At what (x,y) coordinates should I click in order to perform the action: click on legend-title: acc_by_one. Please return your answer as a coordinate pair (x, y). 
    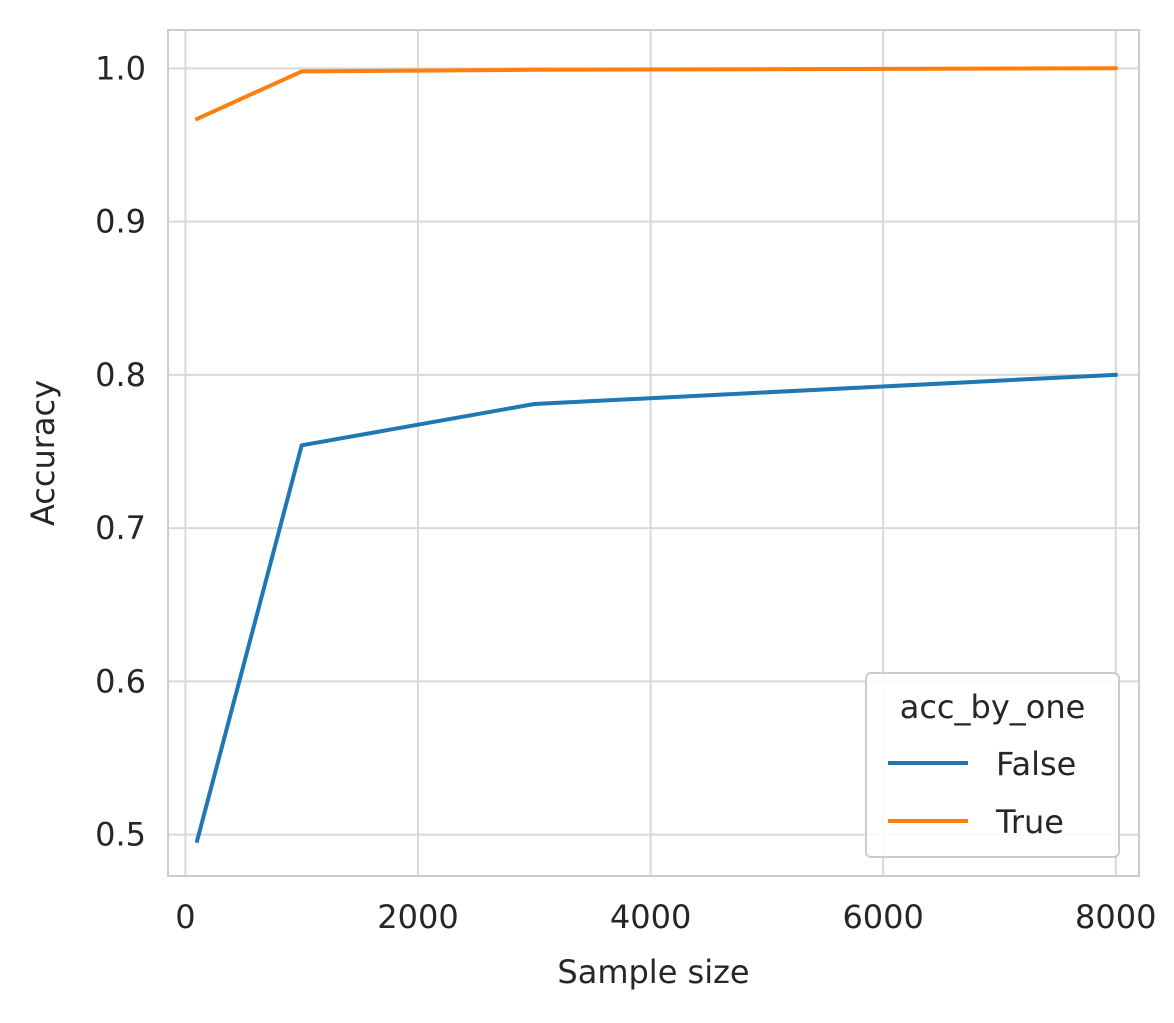
    Looking at the image, I should click on (993, 707).